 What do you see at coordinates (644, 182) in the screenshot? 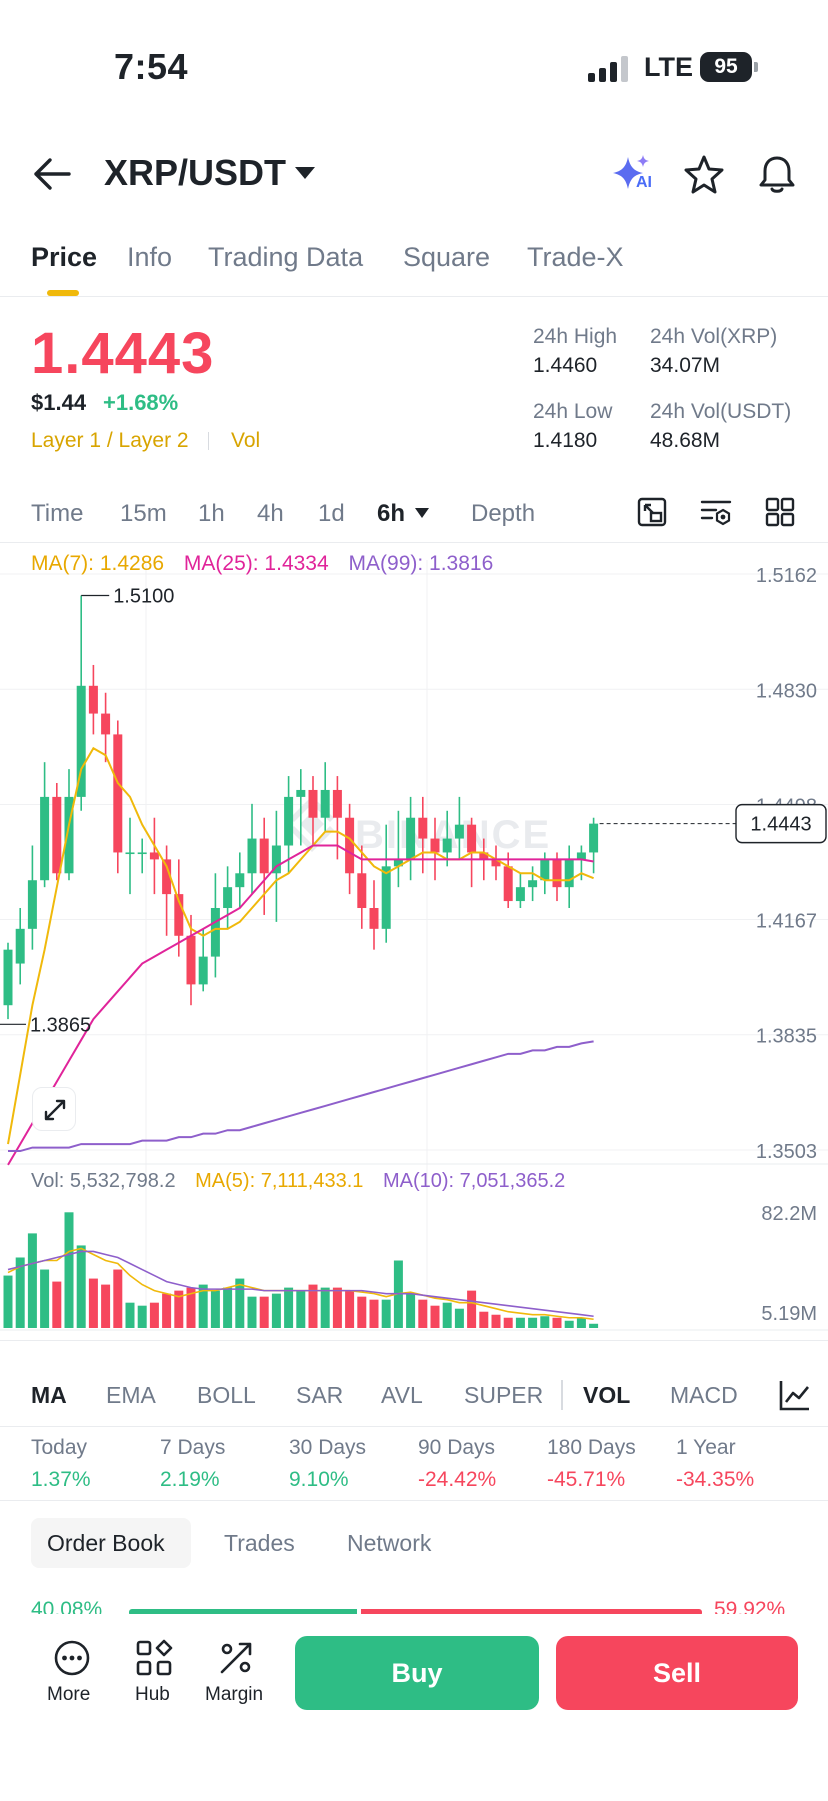
I see `ai-badge-label: AI` at bounding box center [644, 182].